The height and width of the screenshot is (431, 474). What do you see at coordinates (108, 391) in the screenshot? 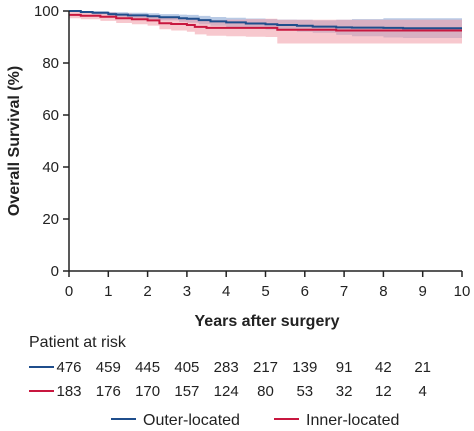
I see `risk-count-1-1: 176` at bounding box center [108, 391].